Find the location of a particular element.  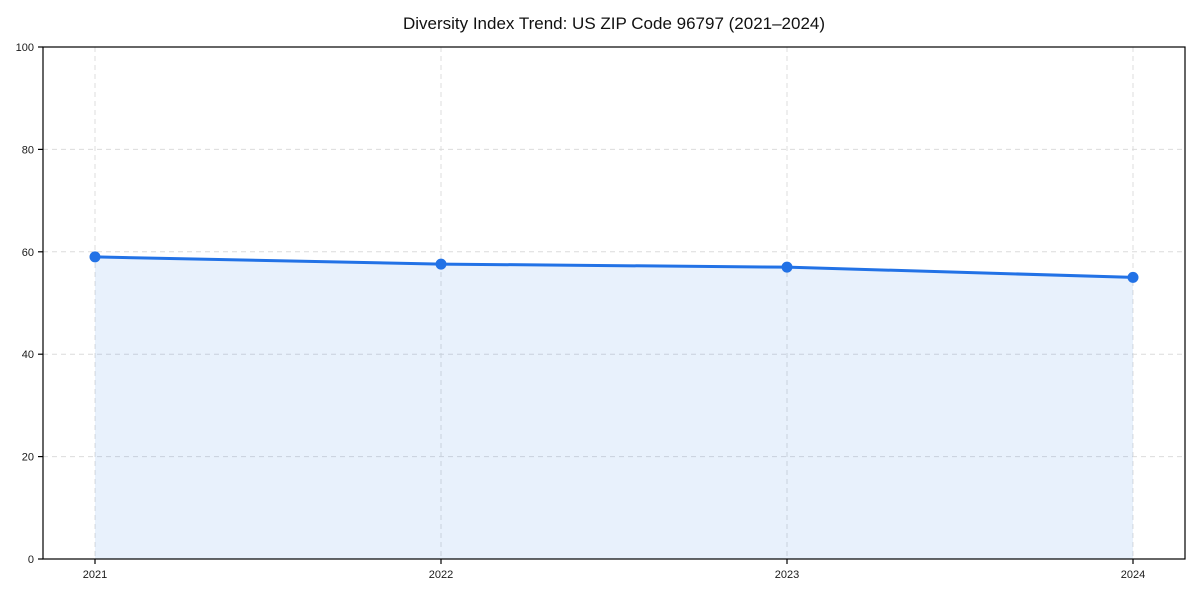

y-tick-label: 0 is located at coordinates (31, 560).